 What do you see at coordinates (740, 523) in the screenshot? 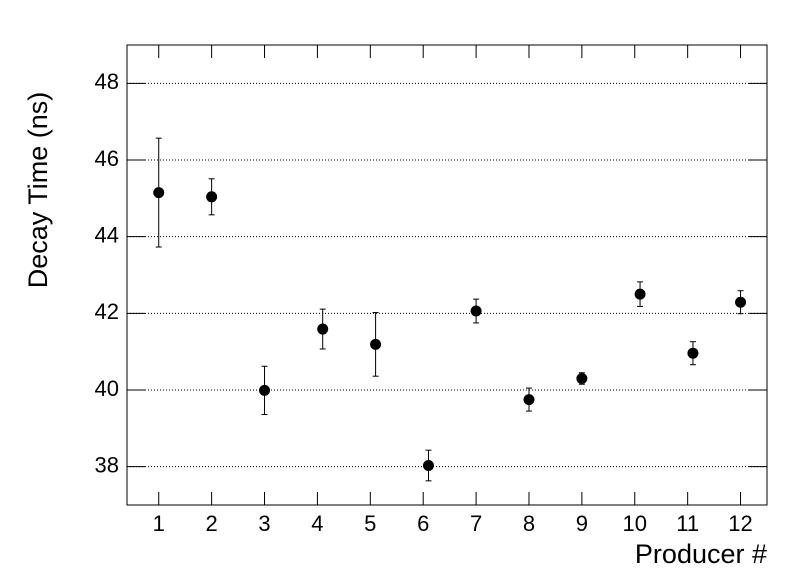
I see `x-tick-label: 12` at bounding box center [740, 523].